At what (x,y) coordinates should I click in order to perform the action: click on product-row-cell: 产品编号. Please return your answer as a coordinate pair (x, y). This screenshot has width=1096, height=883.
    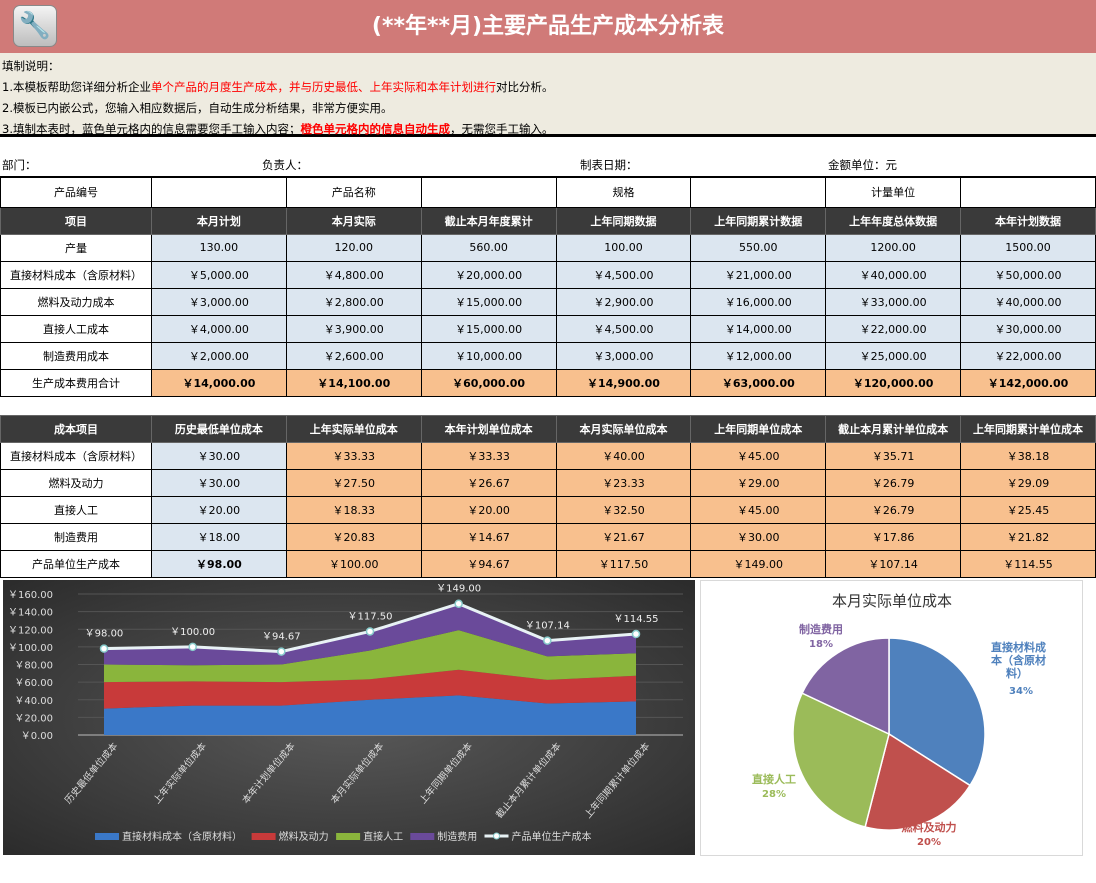
    Looking at the image, I should click on (76, 192).